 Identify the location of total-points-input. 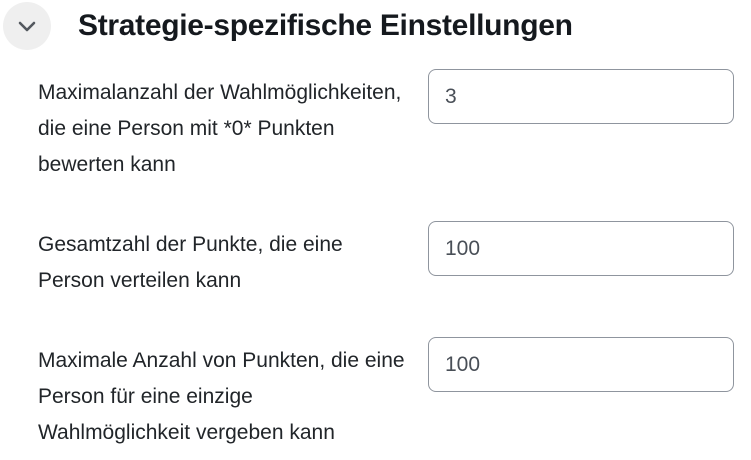
(581, 248).